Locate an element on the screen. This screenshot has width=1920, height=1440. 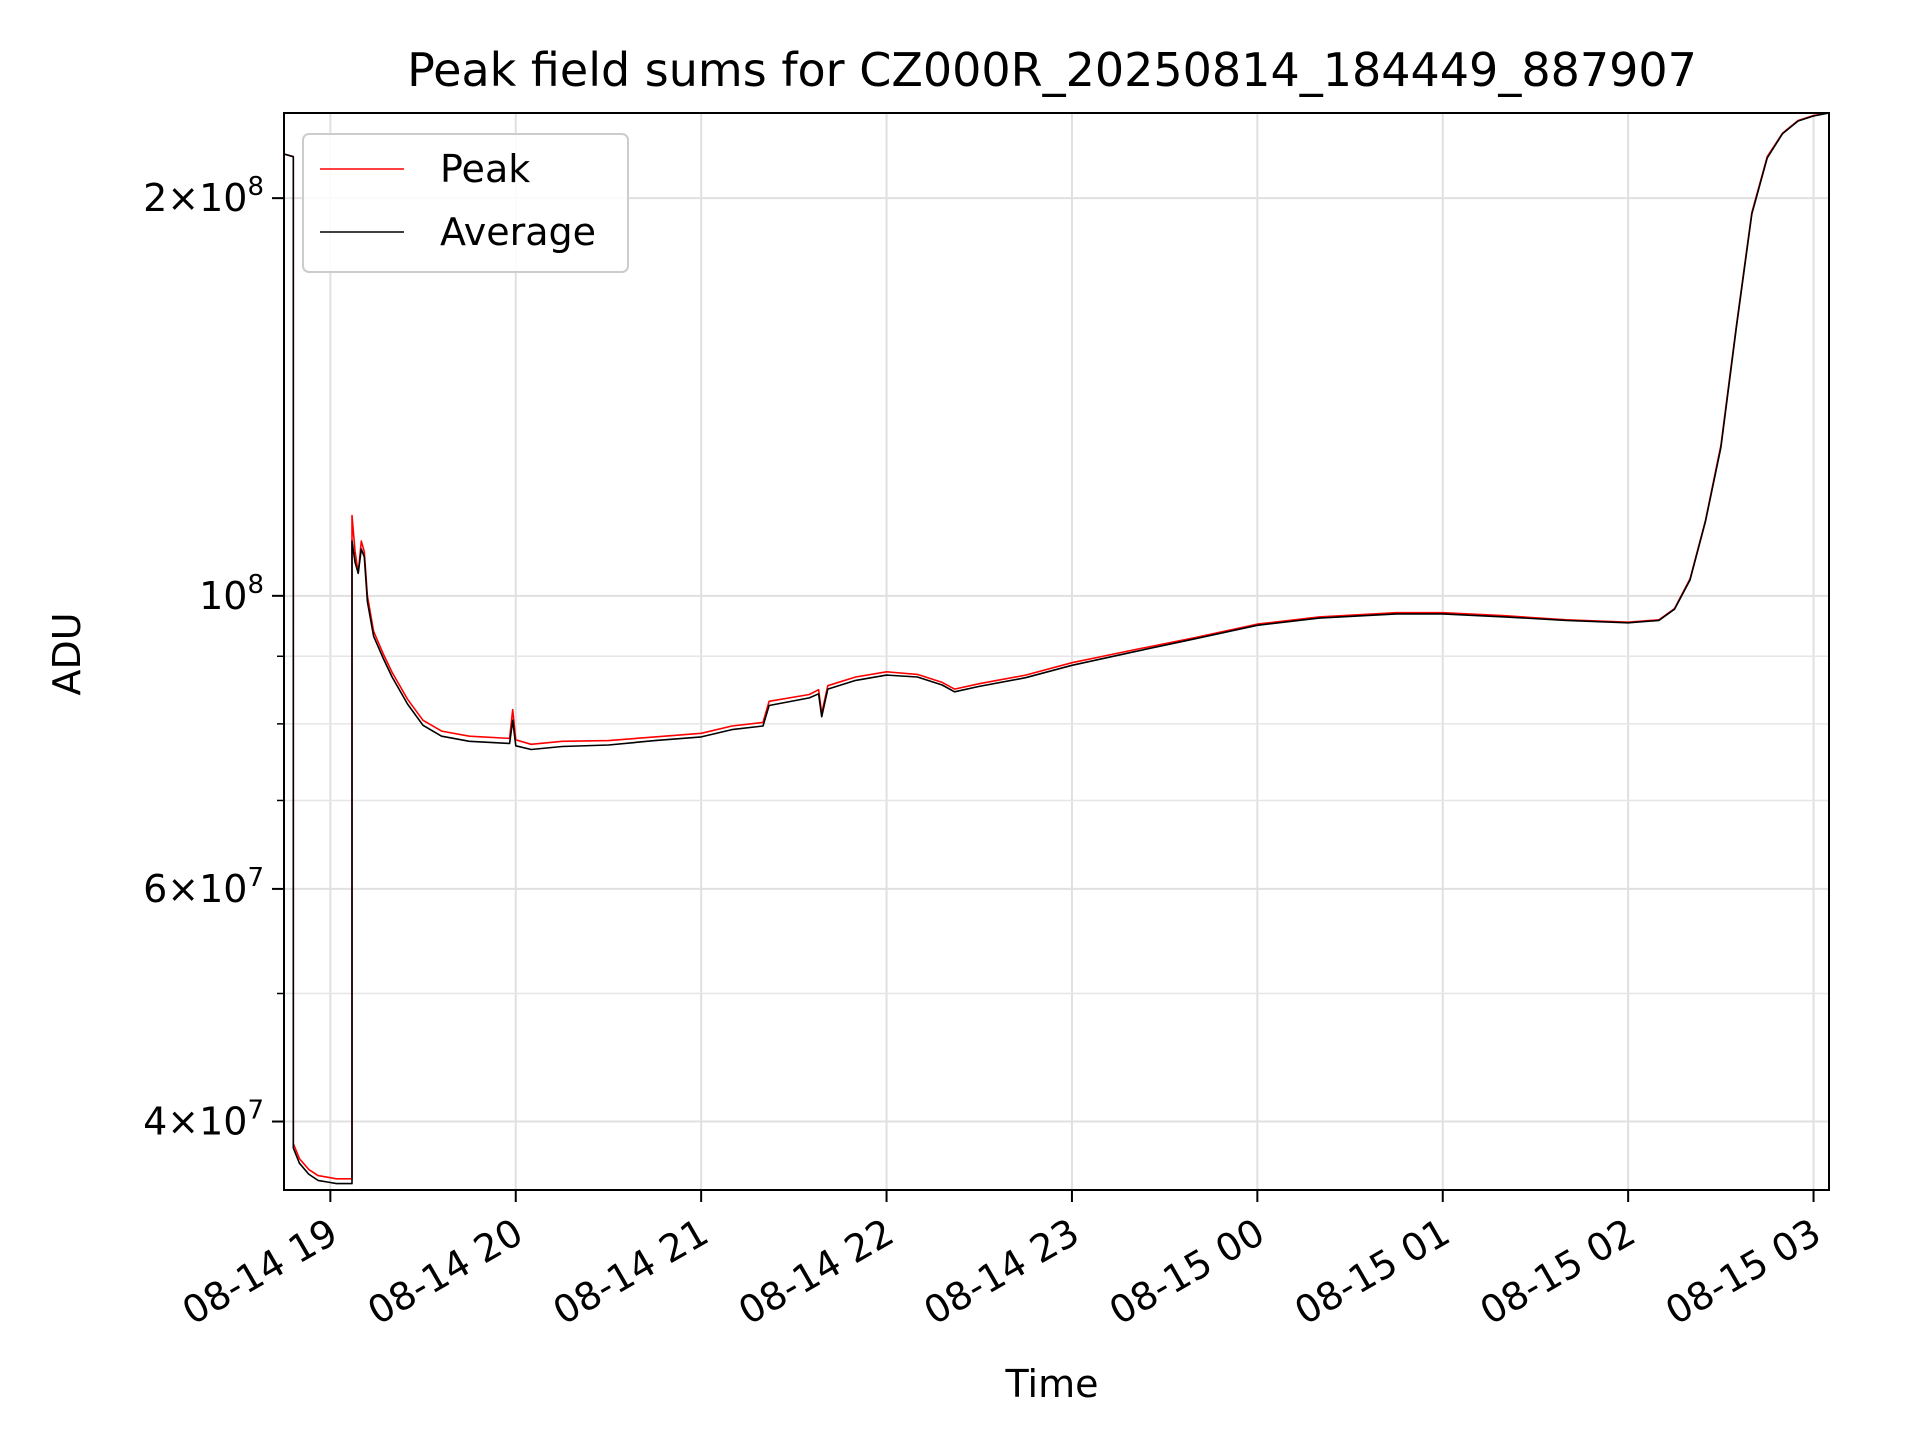
legend: Peak Average is located at coordinates (465, 203).